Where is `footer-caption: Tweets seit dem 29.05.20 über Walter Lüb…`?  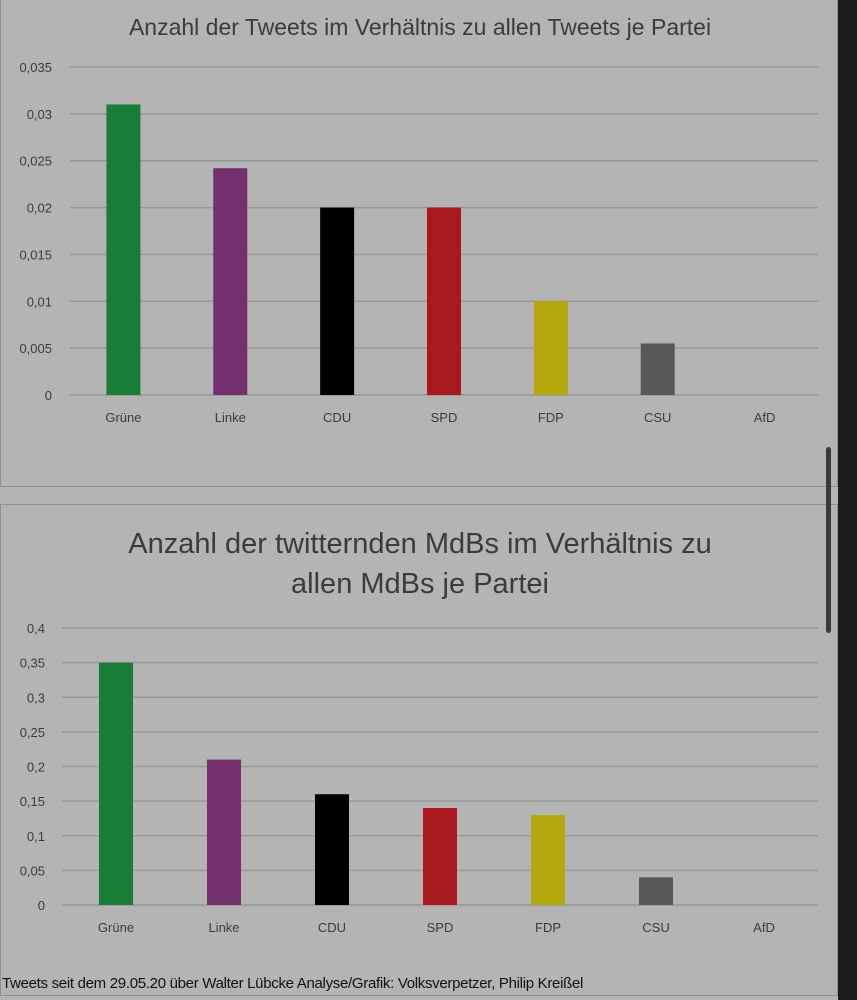
footer-caption: Tweets seit dem 29.05.20 über Walter Lüb… is located at coordinates (293, 983).